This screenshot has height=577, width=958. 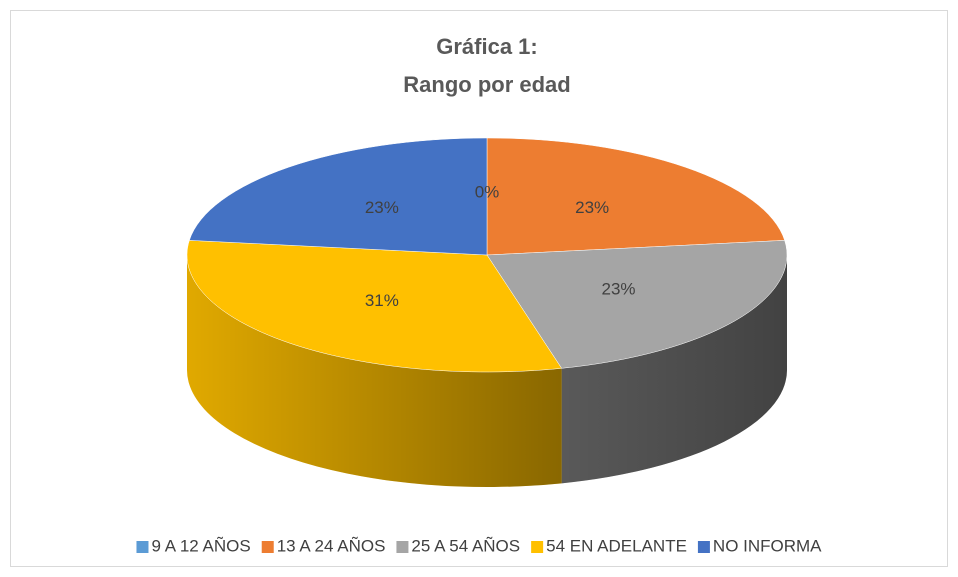 I want to click on legend-label: 25 A 54 AÑOS, so click(x=465, y=545).